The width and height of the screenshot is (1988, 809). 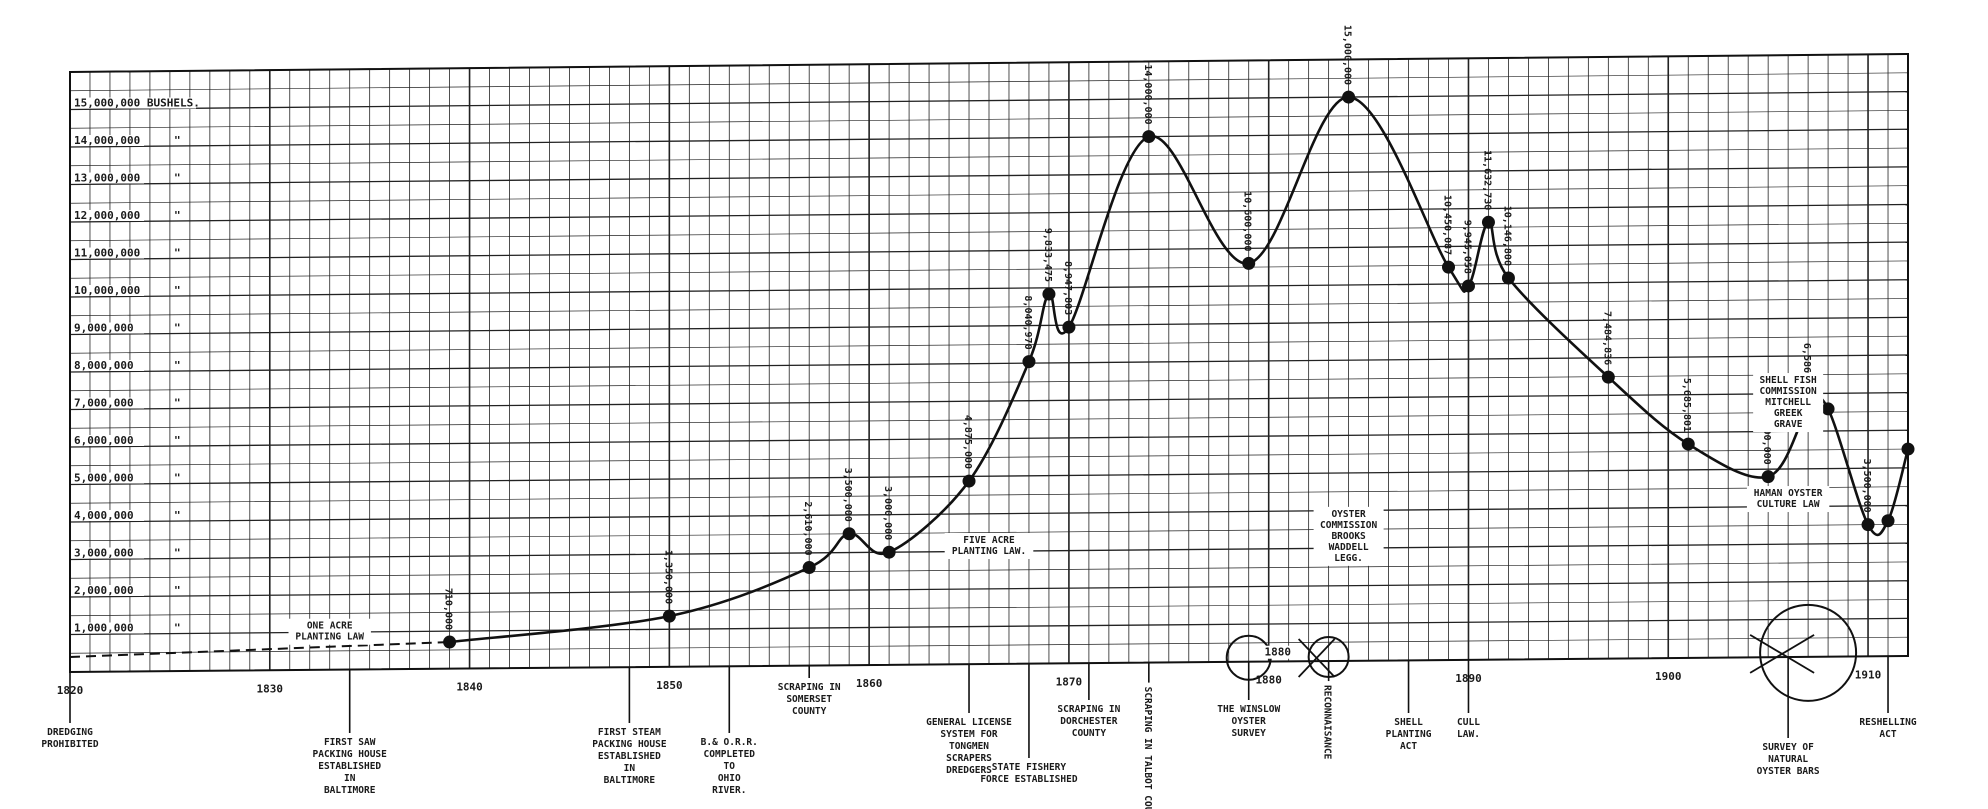 I want to click on x-tick-label: 1850, so click(x=669, y=685).